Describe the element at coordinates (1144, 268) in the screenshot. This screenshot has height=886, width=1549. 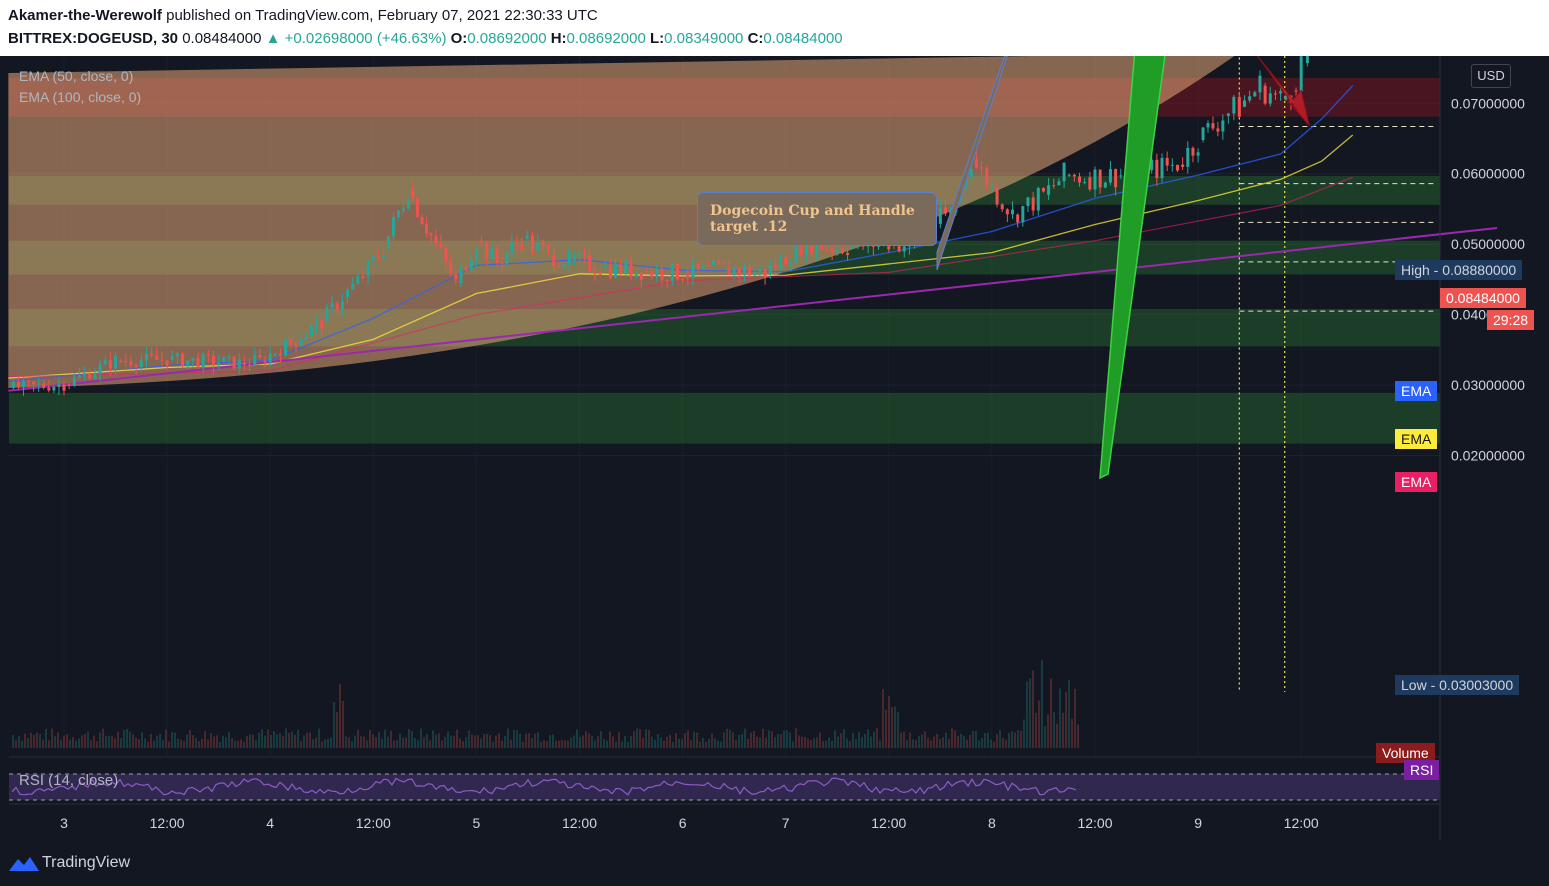
I see `green-arrow` at that location.